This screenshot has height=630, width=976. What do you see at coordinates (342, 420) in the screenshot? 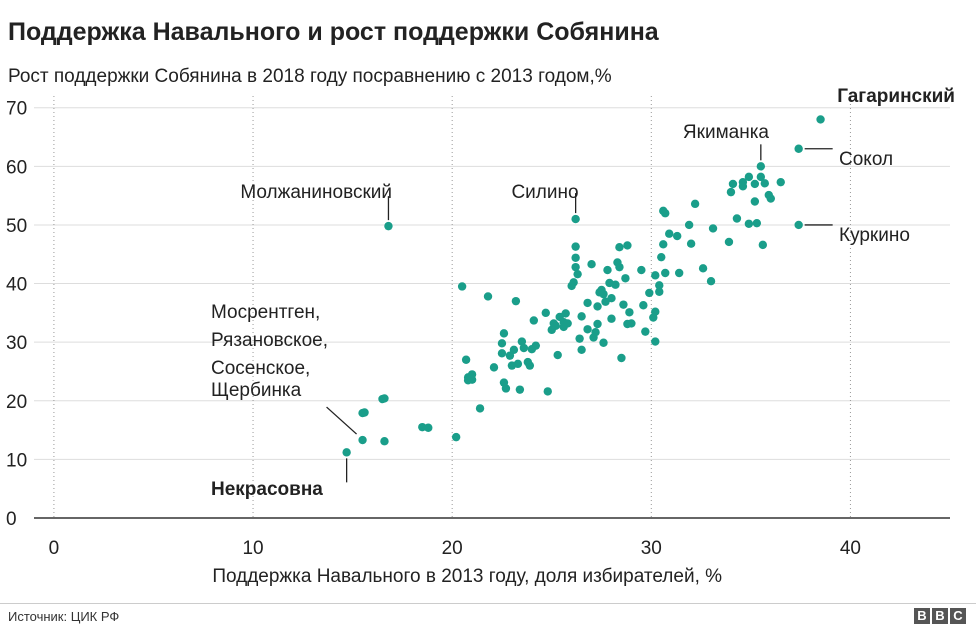
I see `annotation-leader` at bounding box center [342, 420].